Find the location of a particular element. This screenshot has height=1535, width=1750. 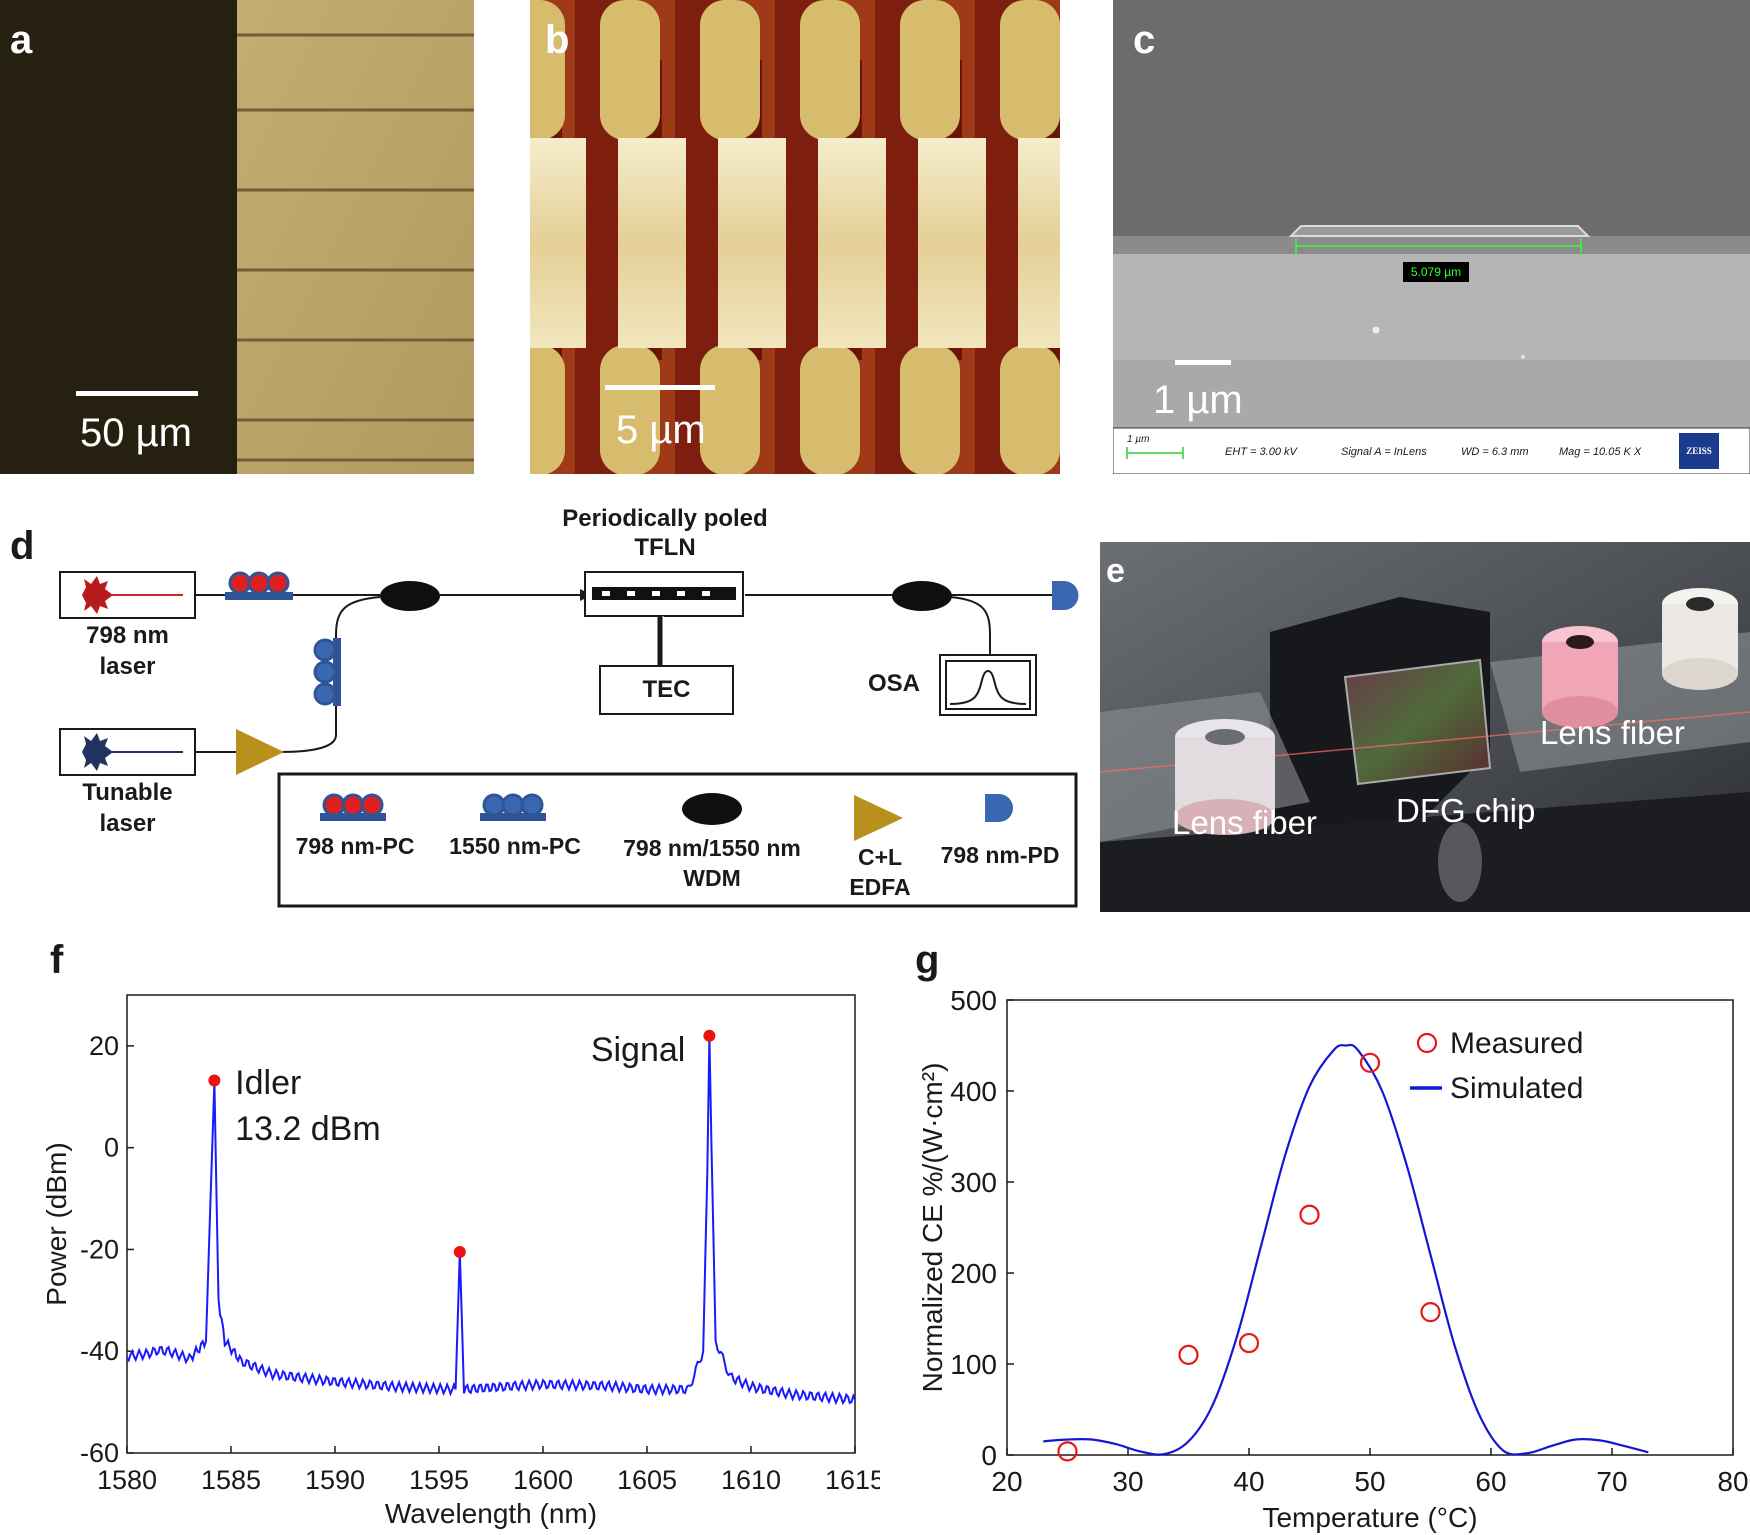

legend-pd-label: 798 nm-PD is located at coordinates (1000, 855).